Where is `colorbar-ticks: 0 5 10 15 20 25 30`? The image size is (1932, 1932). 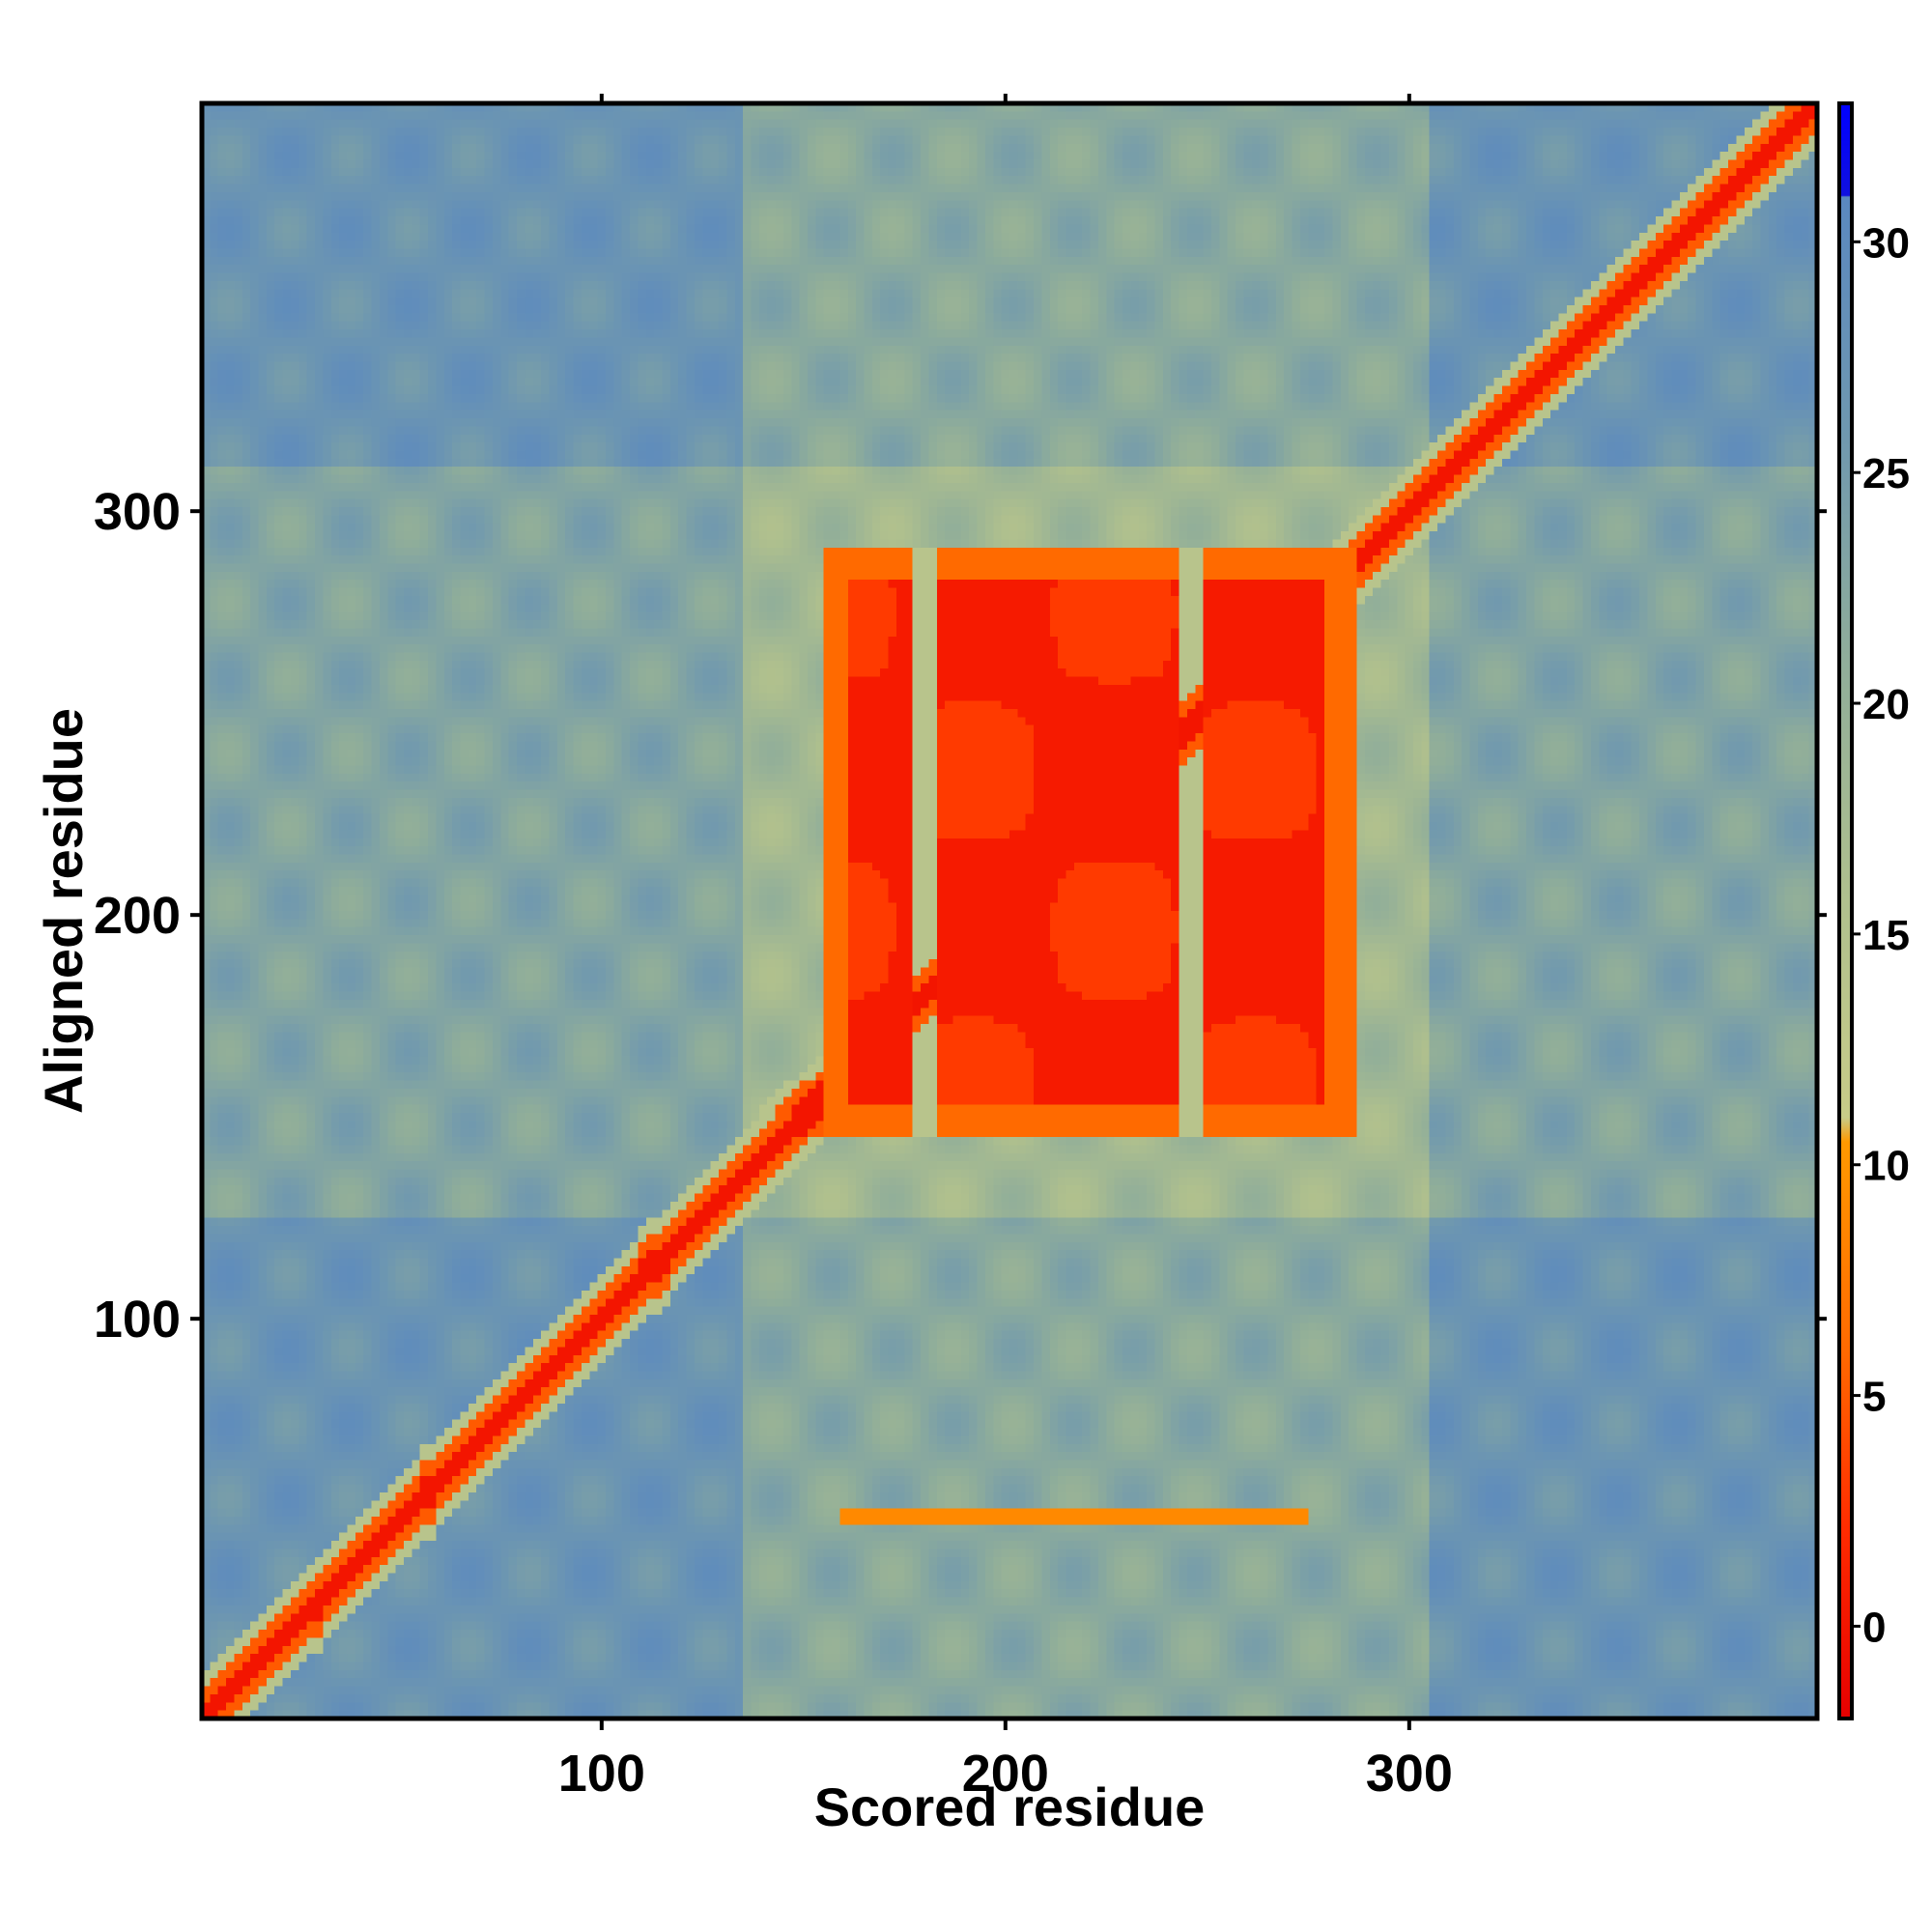
colorbar-ticks: 0 5 10 15 20 25 30 is located at coordinates (1881, 935).